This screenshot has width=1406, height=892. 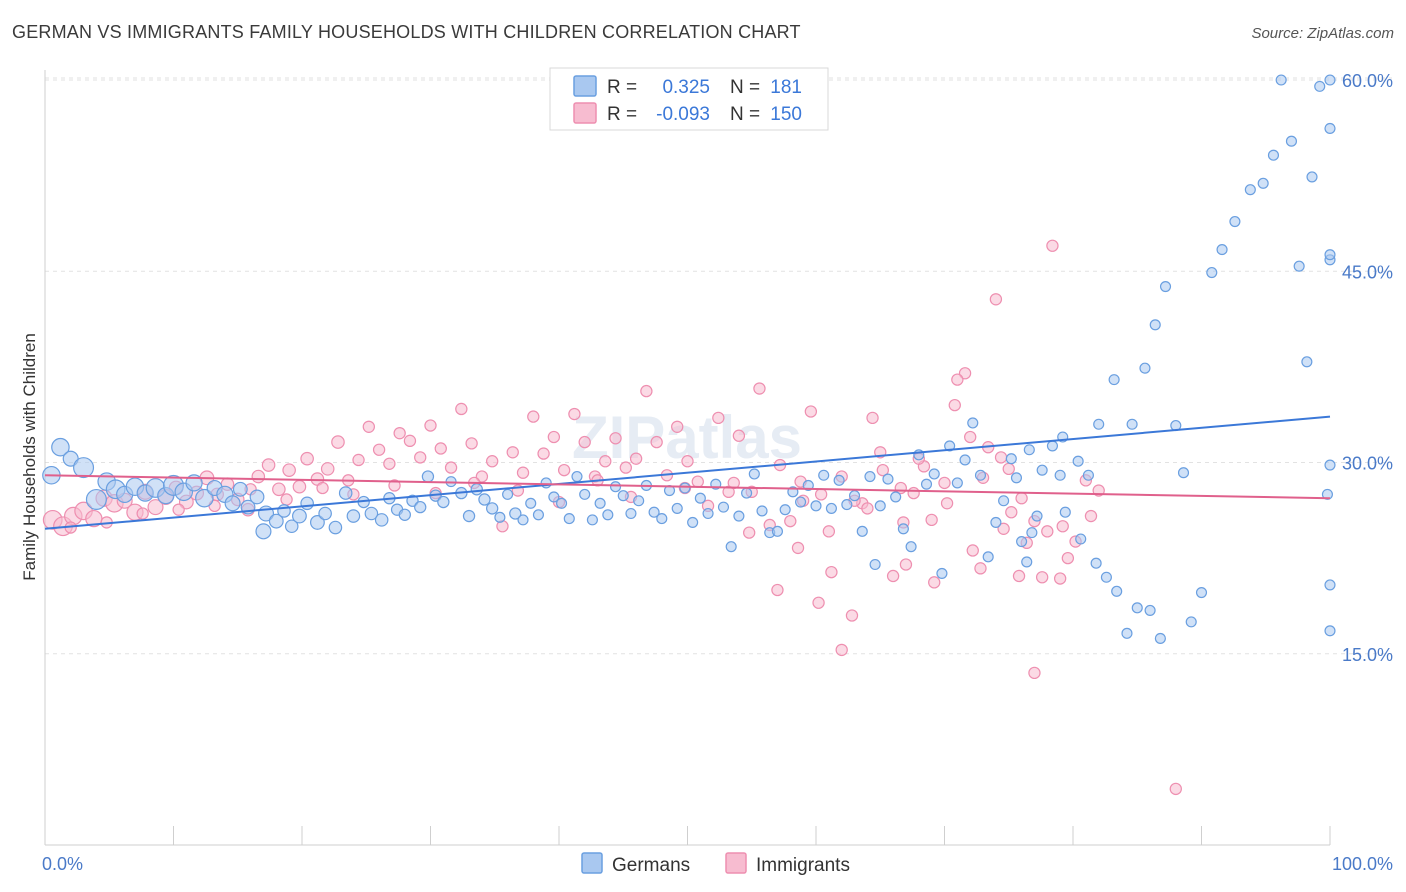 What do you see at coordinates (1362, 864) in the screenshot?
I see `x-tick-label-max: 100.0%` at bounding box center [1362, 864].